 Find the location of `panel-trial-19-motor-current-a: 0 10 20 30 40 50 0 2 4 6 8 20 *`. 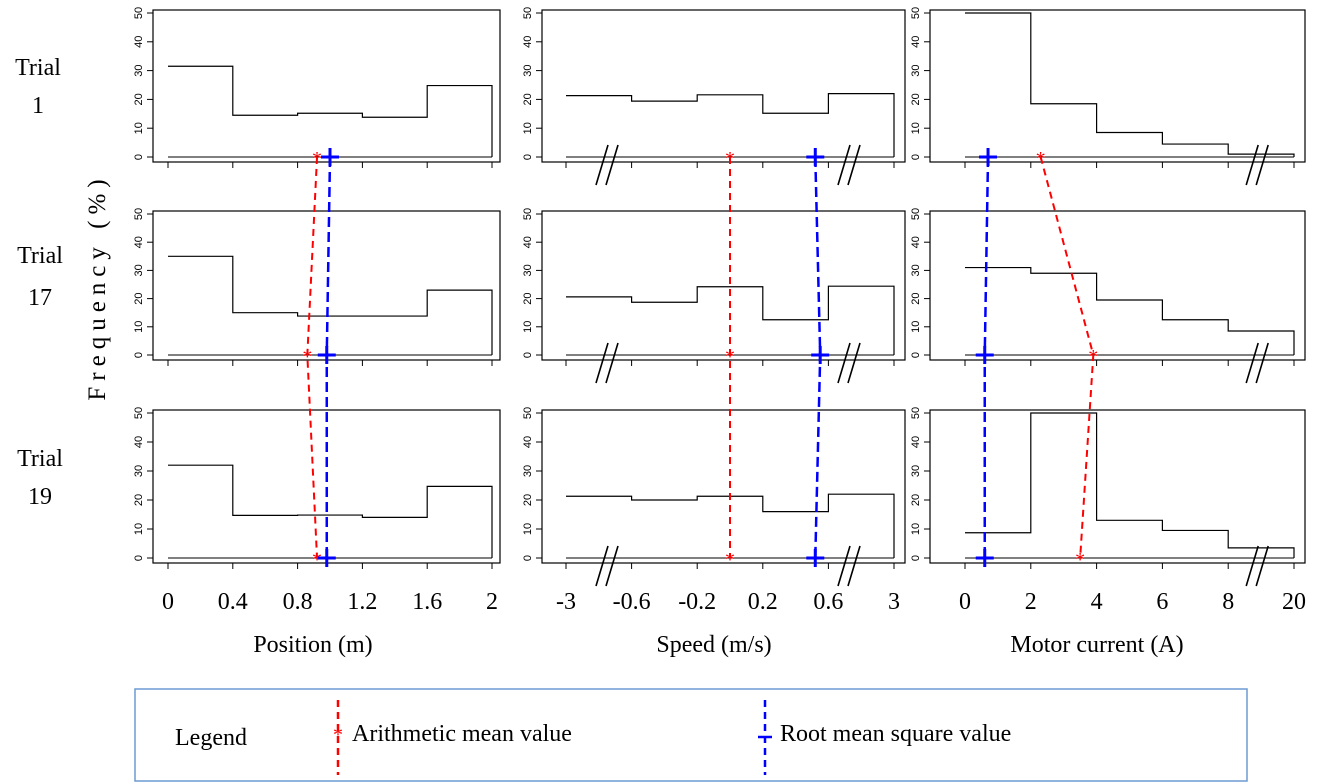

panel-trial-19-motor-current-a: 0 10 20 30 40 50 0 2 4 6 8 20 * is located at coordinates (1108, 511).